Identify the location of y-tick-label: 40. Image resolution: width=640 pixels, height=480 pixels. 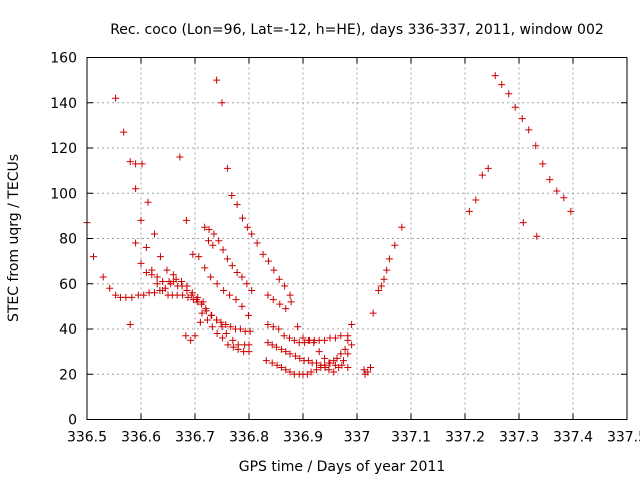
(68, 330).